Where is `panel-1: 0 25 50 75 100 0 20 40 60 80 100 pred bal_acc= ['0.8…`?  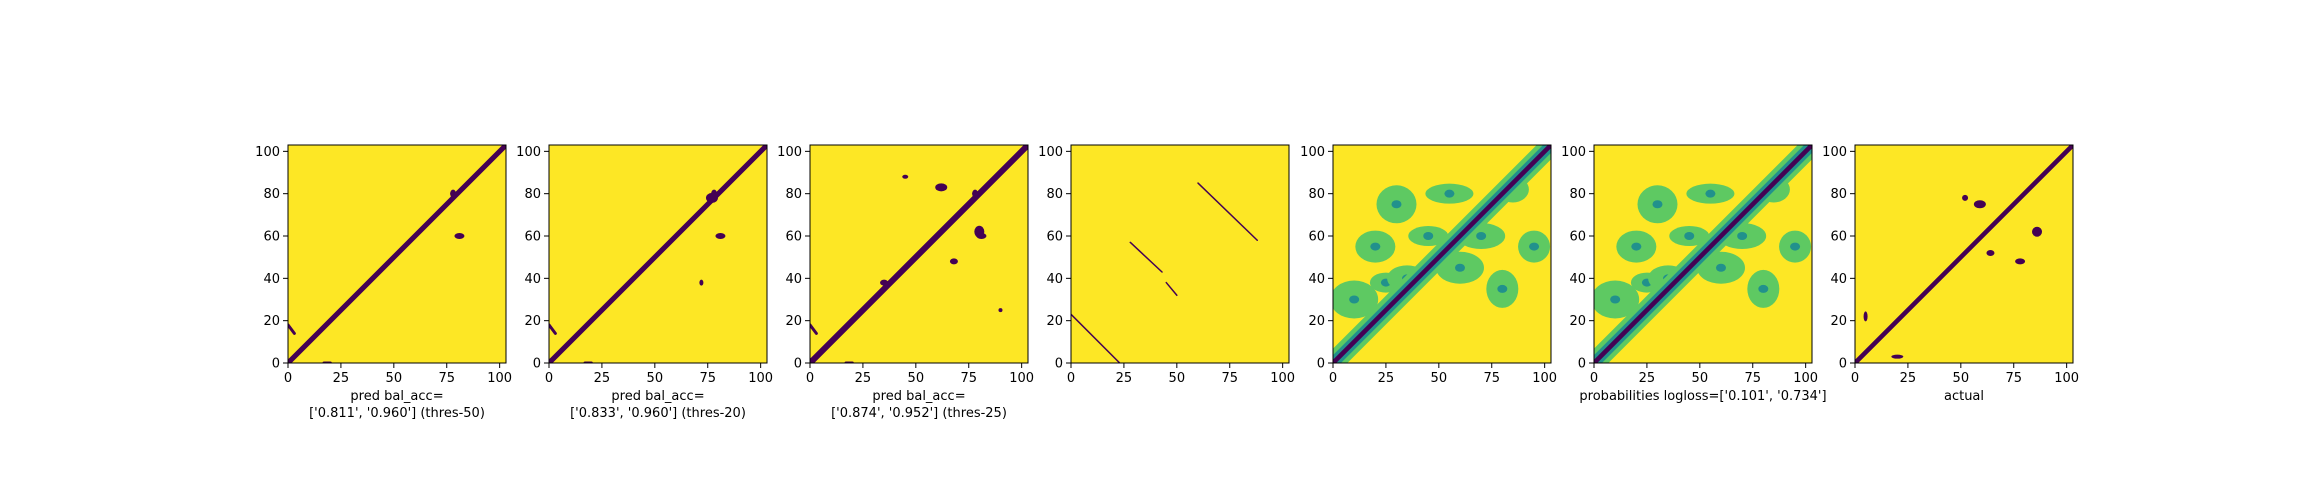 panel-1: 0 25 50 75 100 0 20 40 60 80 100 pred bal_acc= ['0.8… is located at coordinates (383, 282).